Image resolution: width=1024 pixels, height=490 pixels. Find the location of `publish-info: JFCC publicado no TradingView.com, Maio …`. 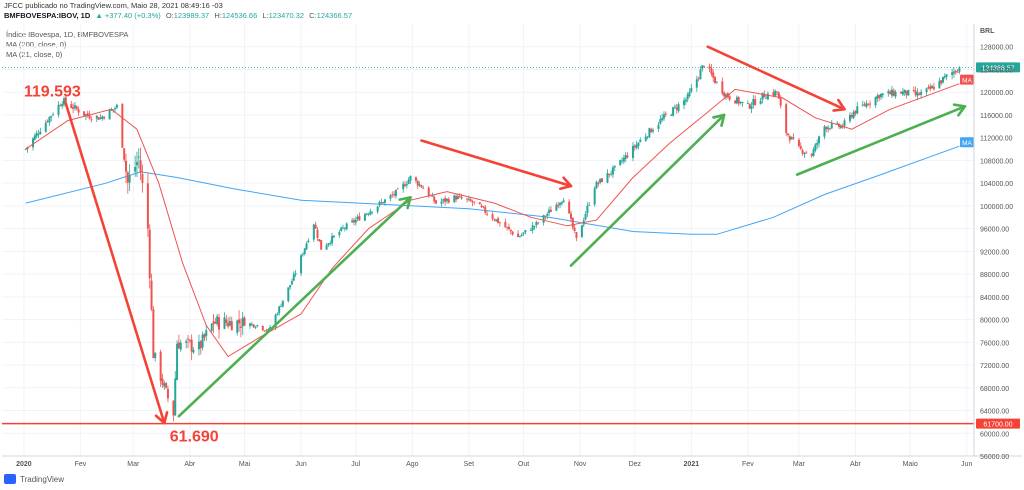

publish-info: JFCC publicado no TradingView.com, Maio … is located at coordinates (113, 5).